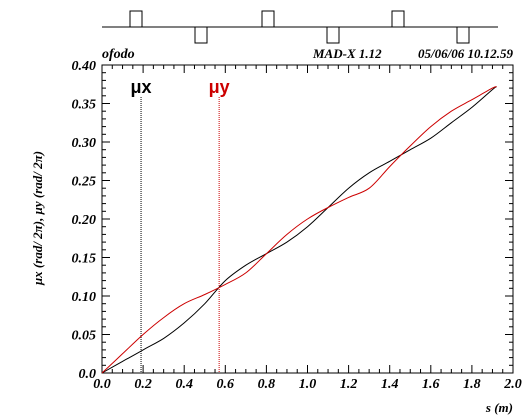  I want to click on y-tick-label: 0.30, so click(84, 143).